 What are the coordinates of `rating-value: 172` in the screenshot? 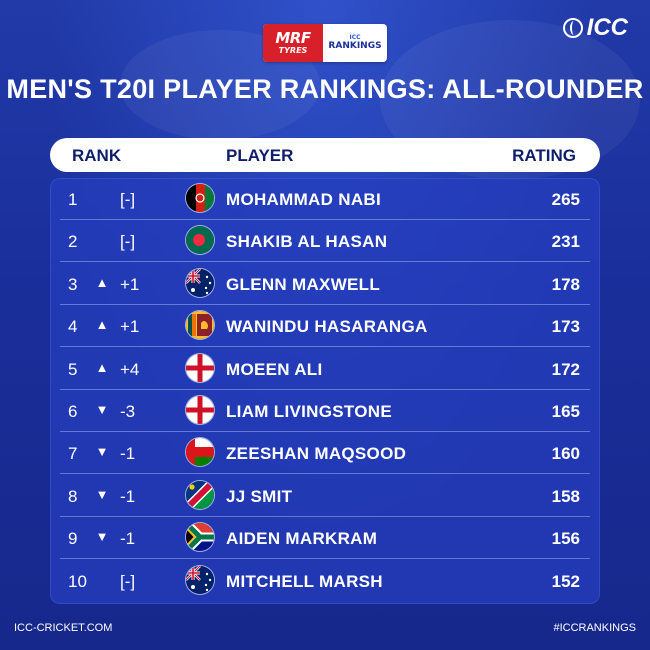 It's located at (565, 369).